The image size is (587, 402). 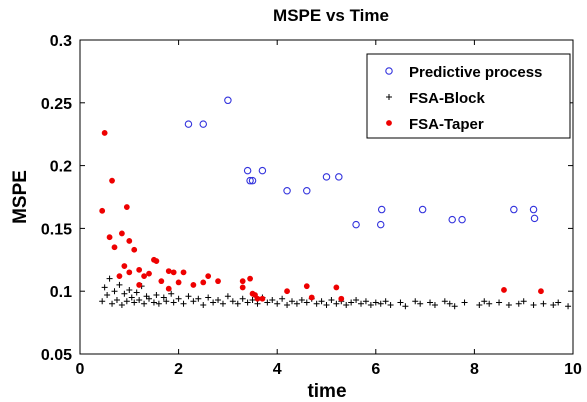 I want to click on x-tick-label: 0, so click(x=80, y=369).